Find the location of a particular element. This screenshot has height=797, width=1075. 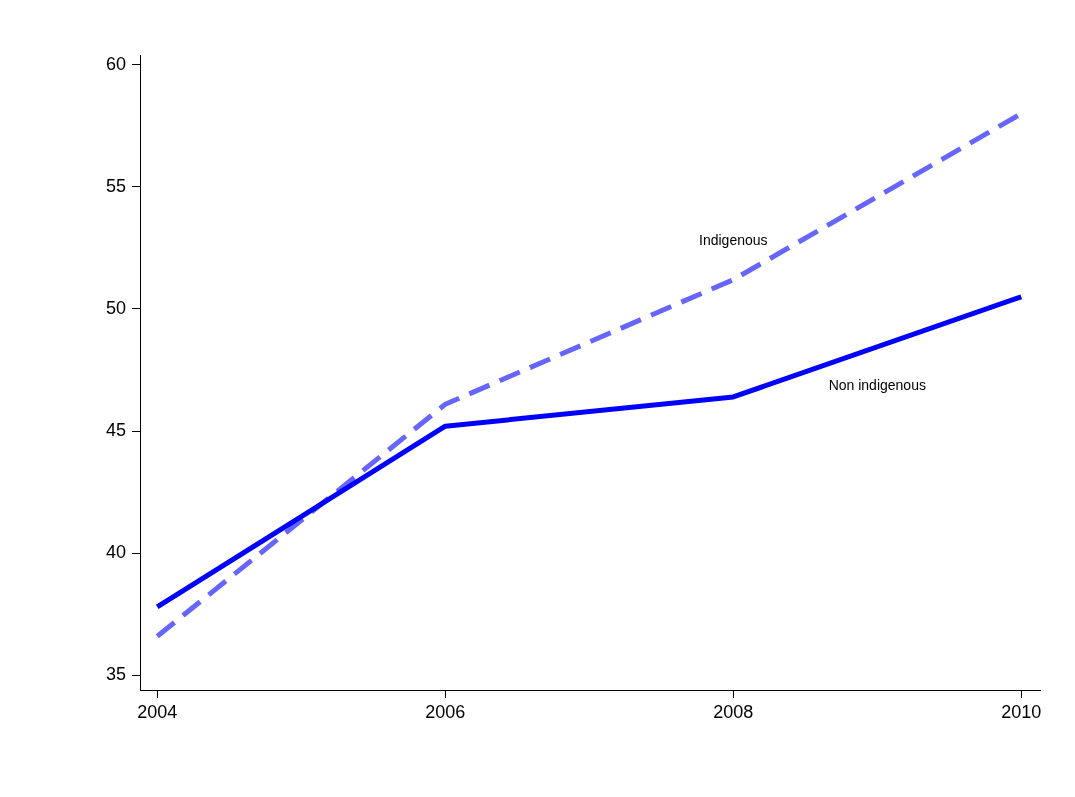

y-tick-label: 50 is located at coordinates (115, 307).